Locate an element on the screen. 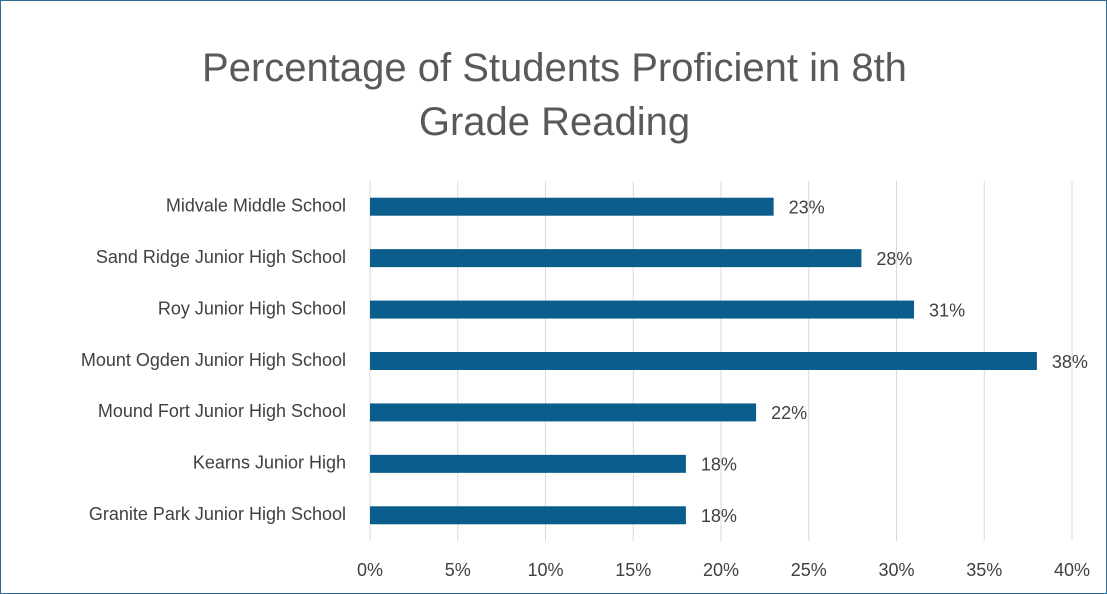 The width and height of the screenshot is (1107, 594). data-label: 23% is located at coordinates (807, 207).